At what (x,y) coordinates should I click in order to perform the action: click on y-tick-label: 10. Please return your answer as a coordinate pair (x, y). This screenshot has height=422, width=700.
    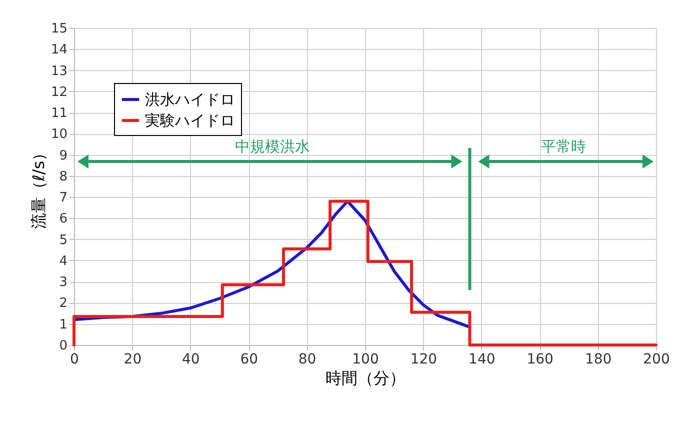
    Looking at the image, I should click on (59, 134).